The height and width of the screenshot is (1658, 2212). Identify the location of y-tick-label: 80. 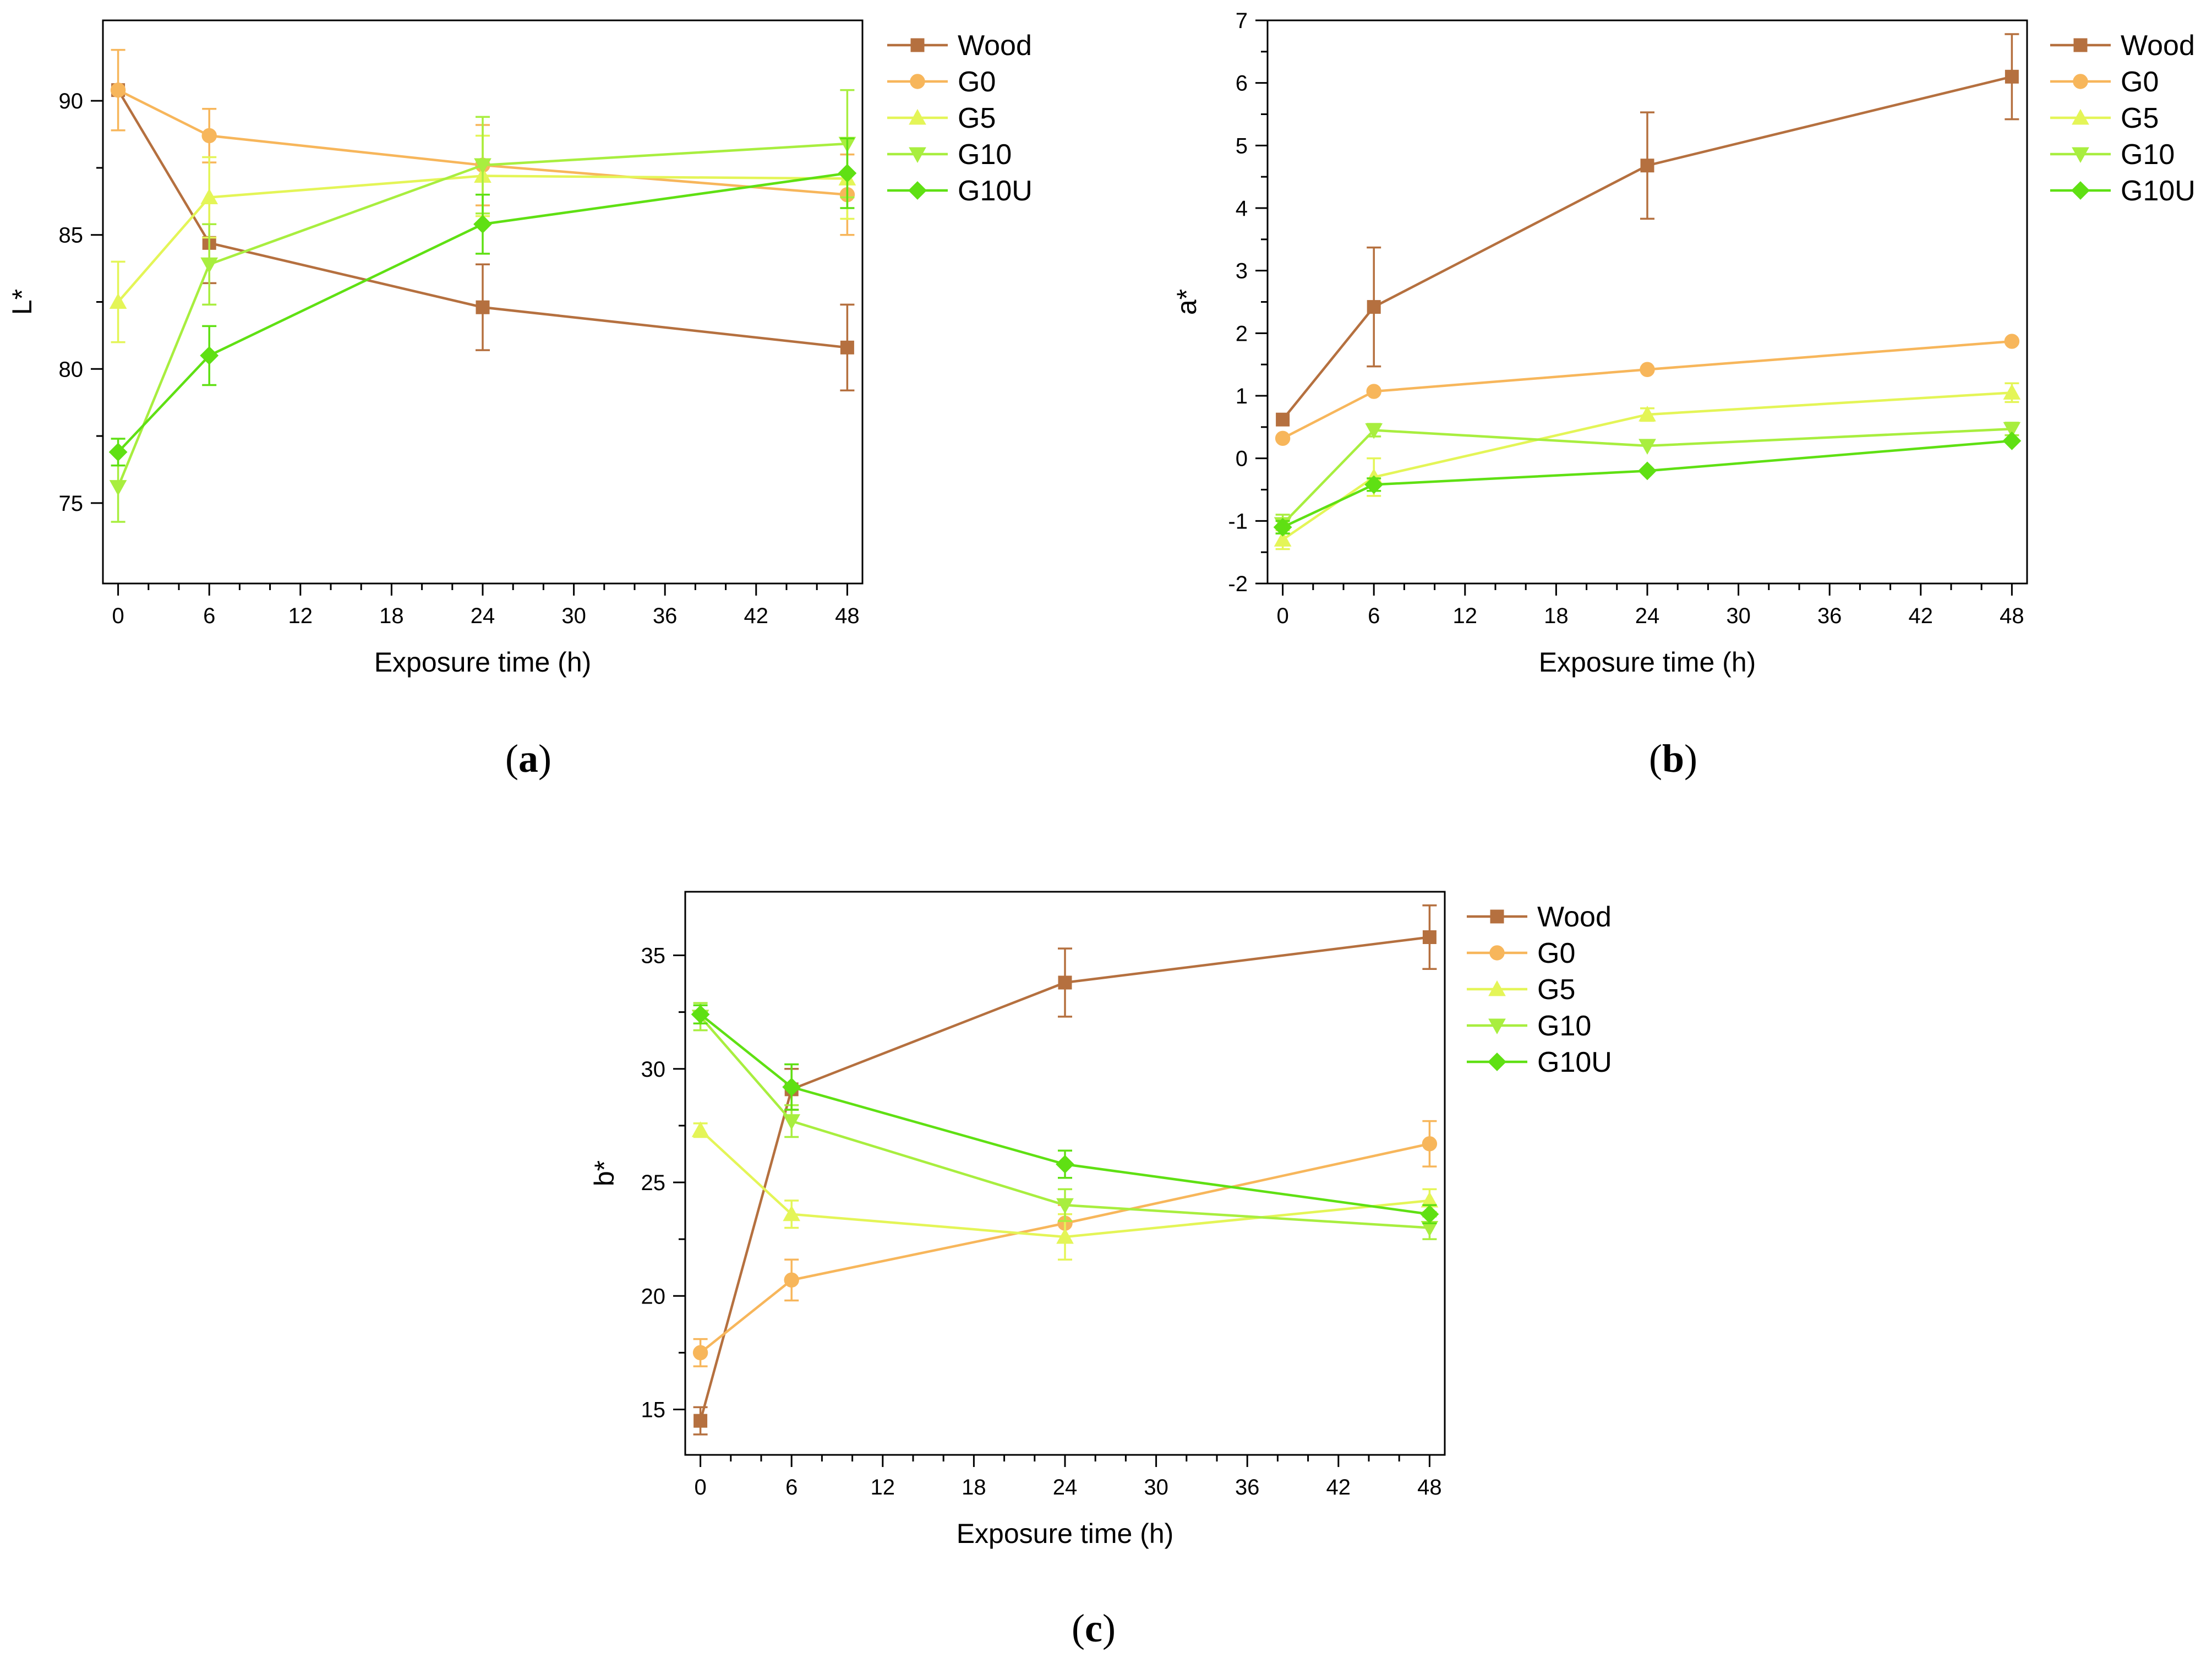
(71, 369).